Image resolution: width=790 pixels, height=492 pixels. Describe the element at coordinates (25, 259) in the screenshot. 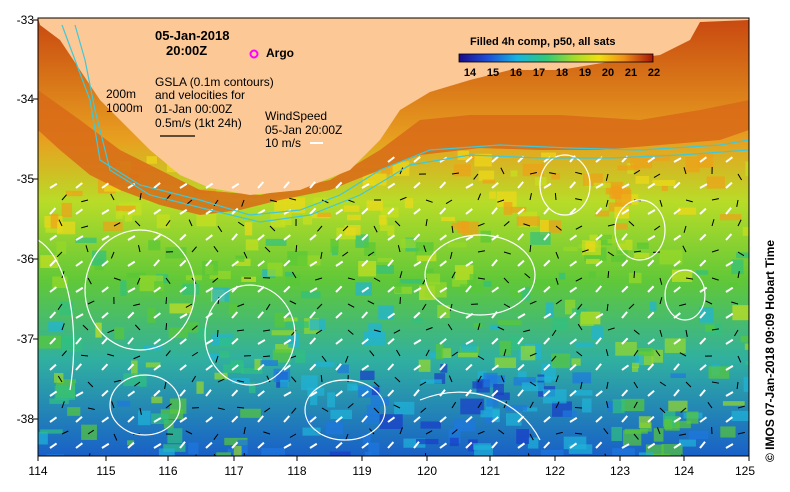

I see `lat-label: -36` at that location.